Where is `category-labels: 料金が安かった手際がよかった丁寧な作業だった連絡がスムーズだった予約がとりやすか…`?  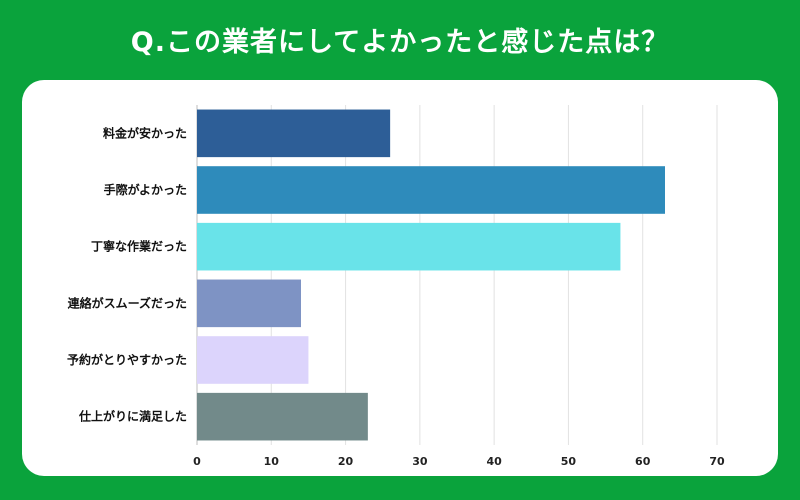 category-labels: 料金が安かった手際がよかった丁寧な作業だった連絡がスムーズだった予約がとりやすか… is located at coordinates (127, 274).